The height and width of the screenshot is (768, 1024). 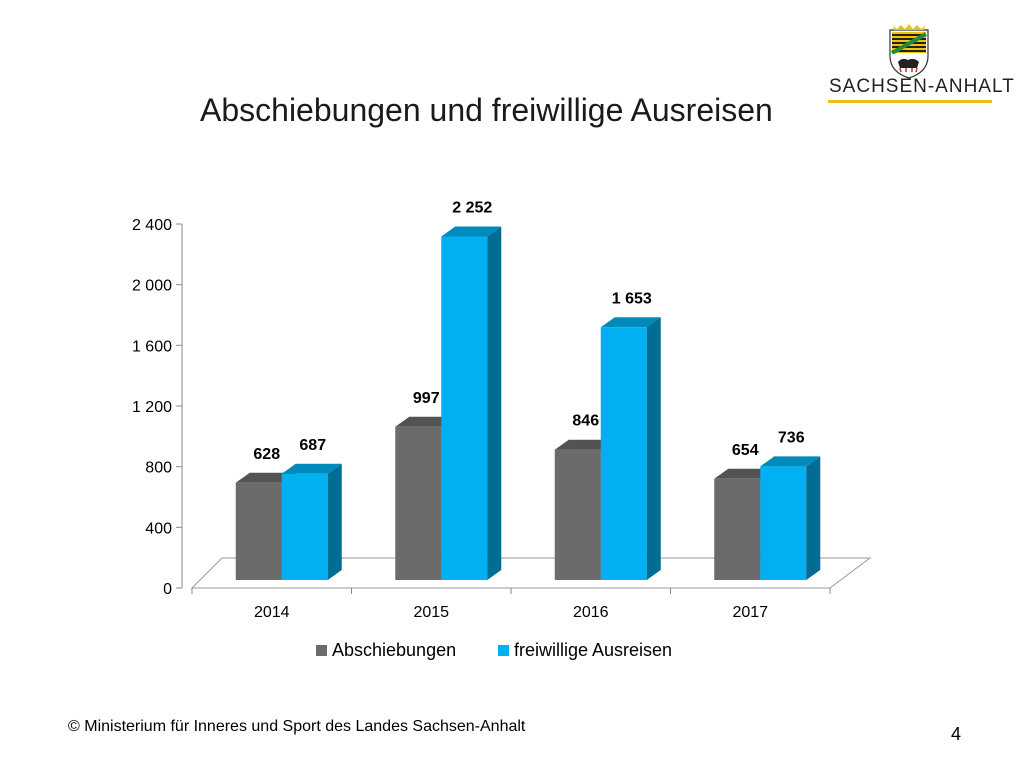 I want to click on y-tick-label: 400, so click(x=158, y=528).